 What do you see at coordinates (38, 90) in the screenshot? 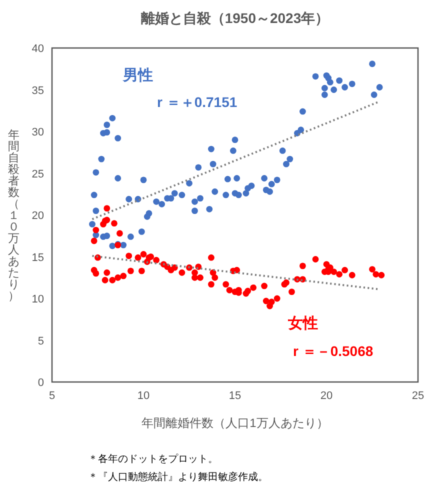
I see `y-tick-label: 35` at bounding box center [38, 90].